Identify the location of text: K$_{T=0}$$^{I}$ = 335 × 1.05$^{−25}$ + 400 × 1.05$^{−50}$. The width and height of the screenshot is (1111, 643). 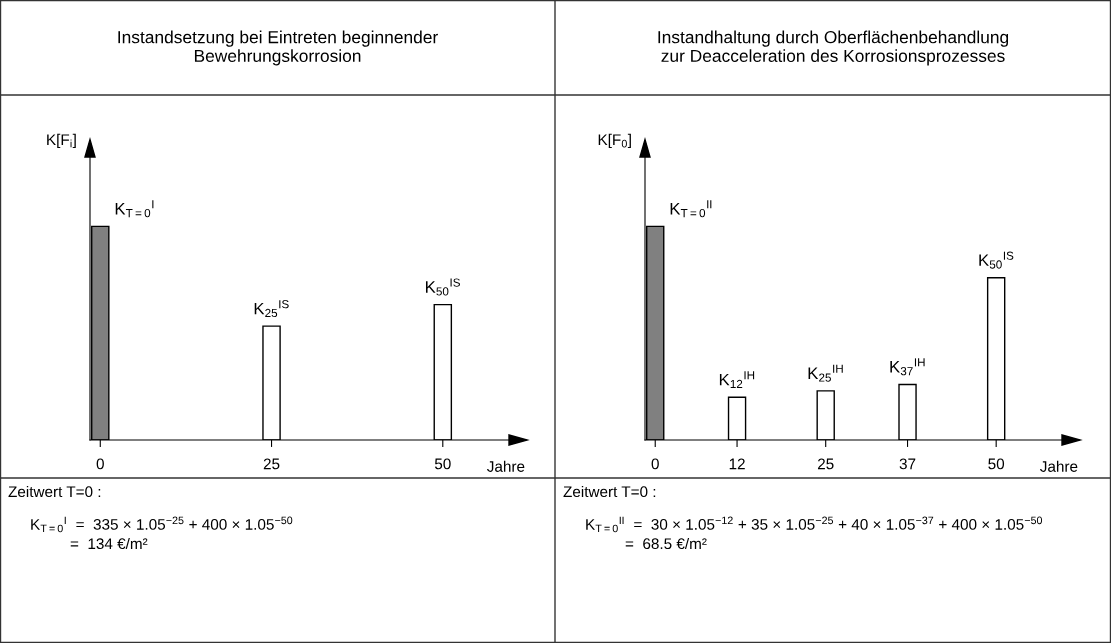
(162, 524).